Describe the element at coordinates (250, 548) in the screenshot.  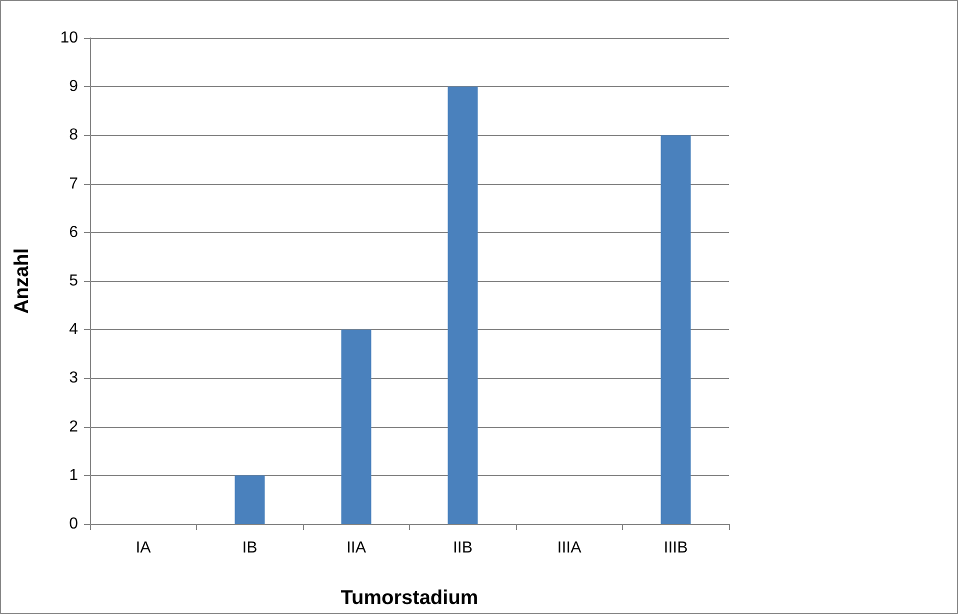
I see `x-tick-label: IB` at that location.